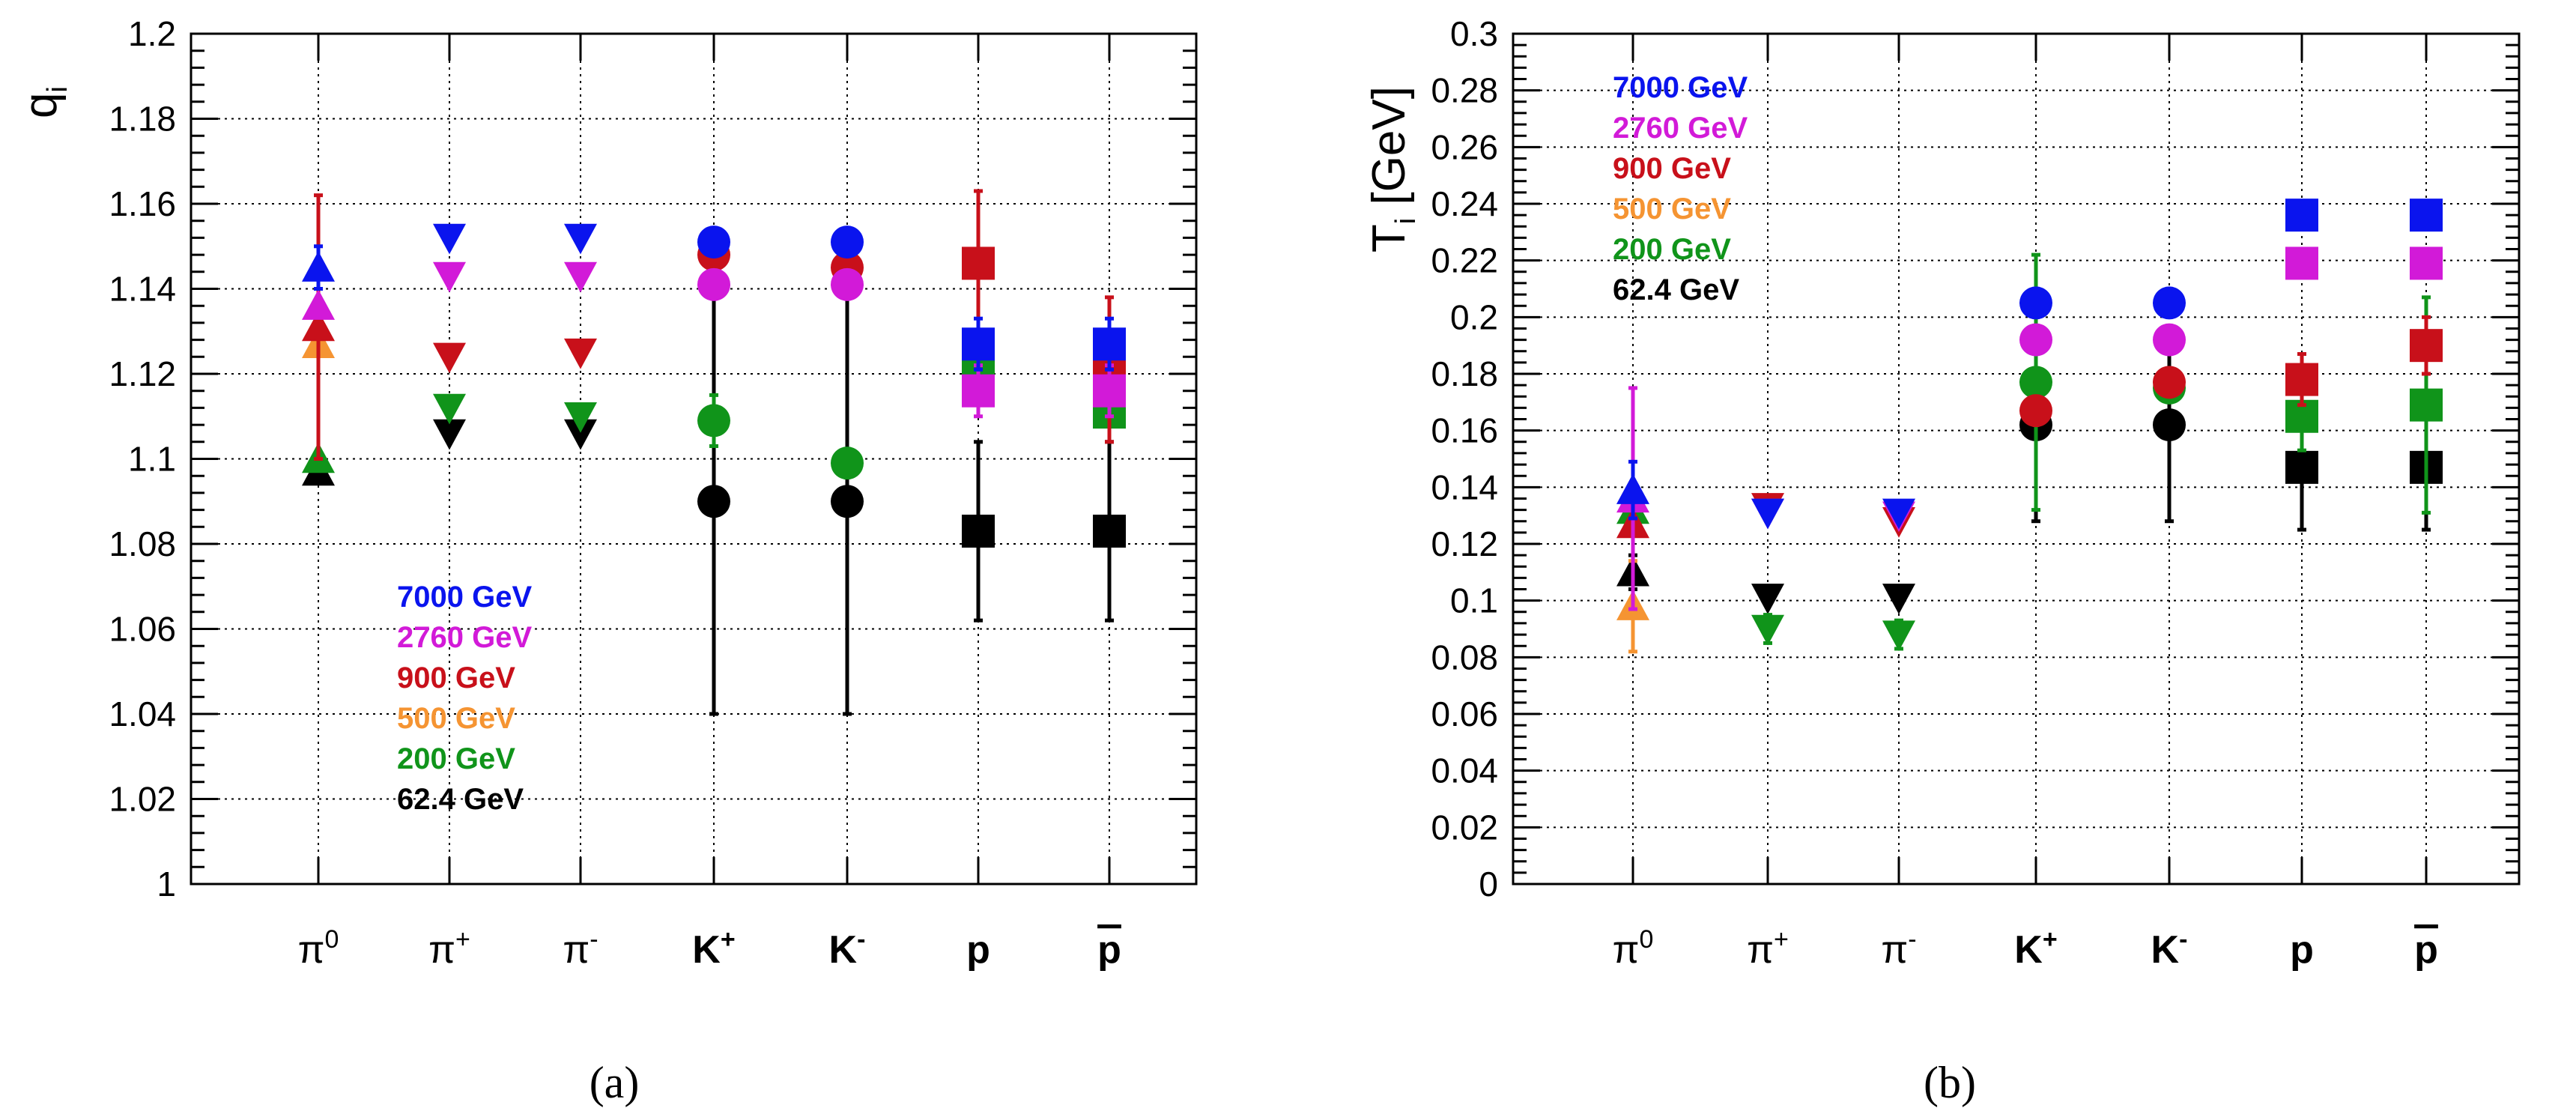  I want to click on y-tick-label: 0.1, so click(1474, 600).